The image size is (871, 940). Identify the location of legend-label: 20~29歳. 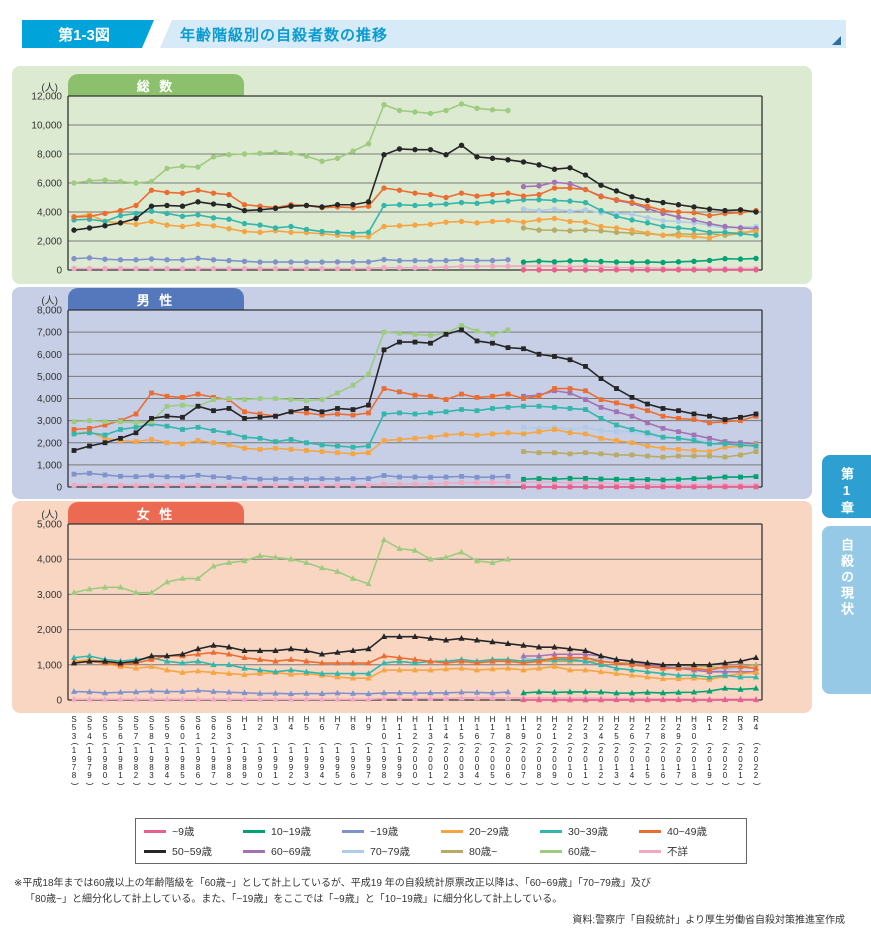
(489, 831).